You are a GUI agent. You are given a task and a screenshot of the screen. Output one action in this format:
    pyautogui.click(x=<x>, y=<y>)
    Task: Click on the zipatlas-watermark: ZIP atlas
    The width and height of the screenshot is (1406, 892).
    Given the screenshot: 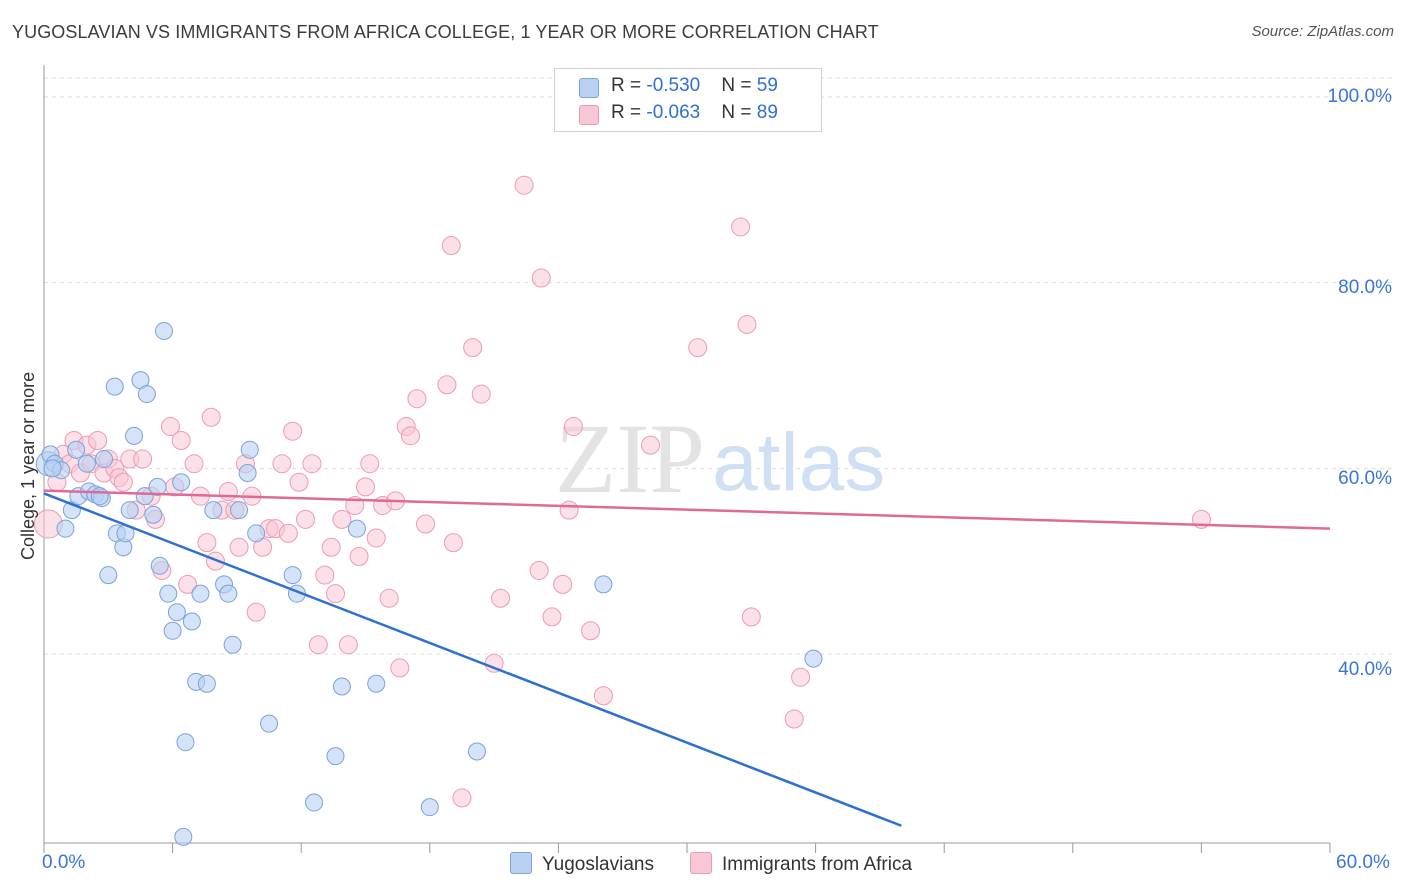 What is the action you would take?
    pyautogui.click(x=720, y=458)
    